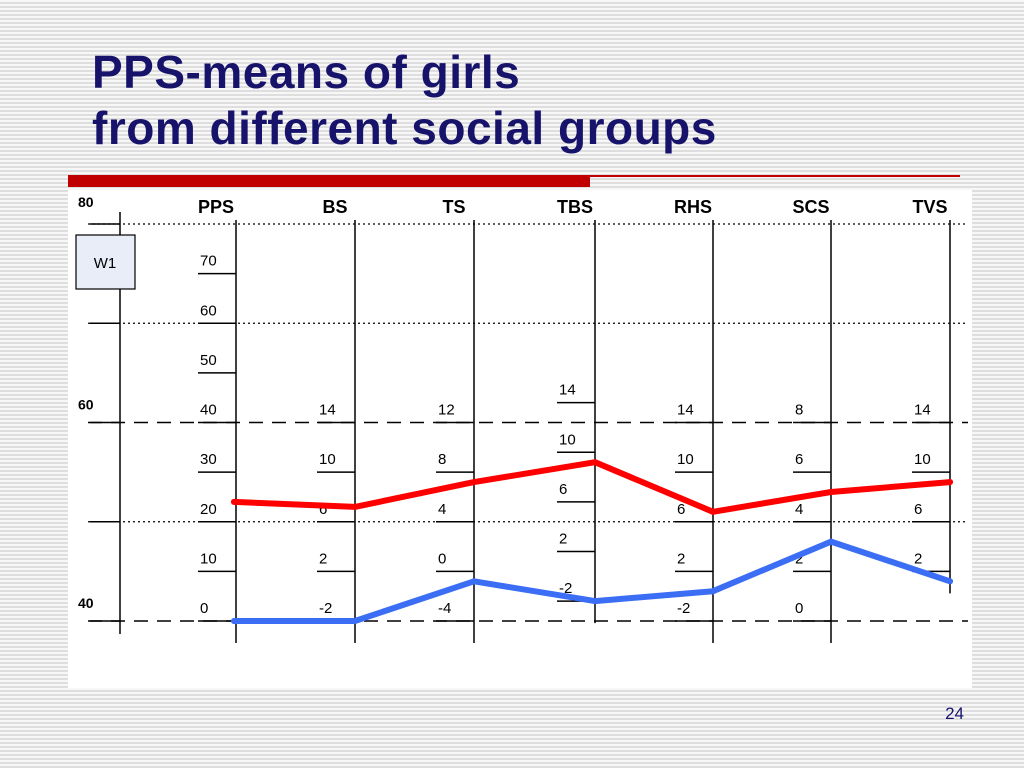 The image size is (1024, 768). What do you see at coordinates (86, 202) in the screenshot?
I see `reference-tick-label: 80` at bounding box center [86, 202].